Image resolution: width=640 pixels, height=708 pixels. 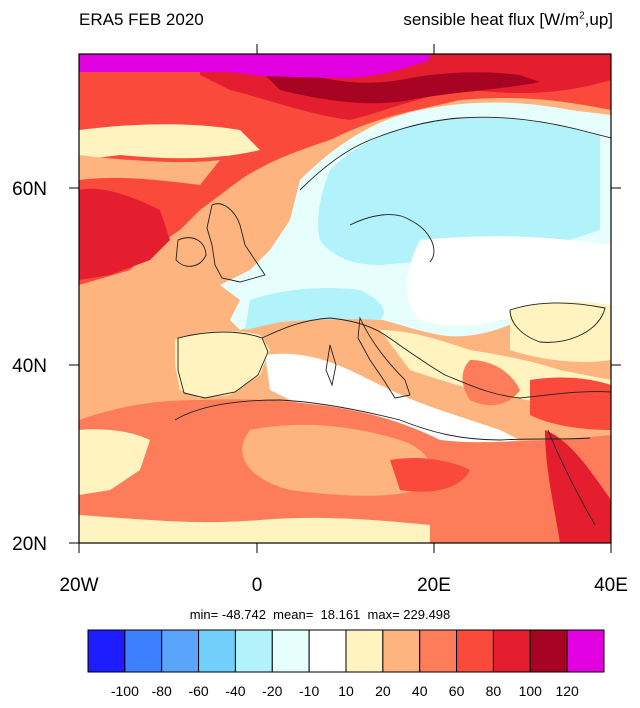 I want to click on colorbar-label: 10, so click(x=346, y=691).